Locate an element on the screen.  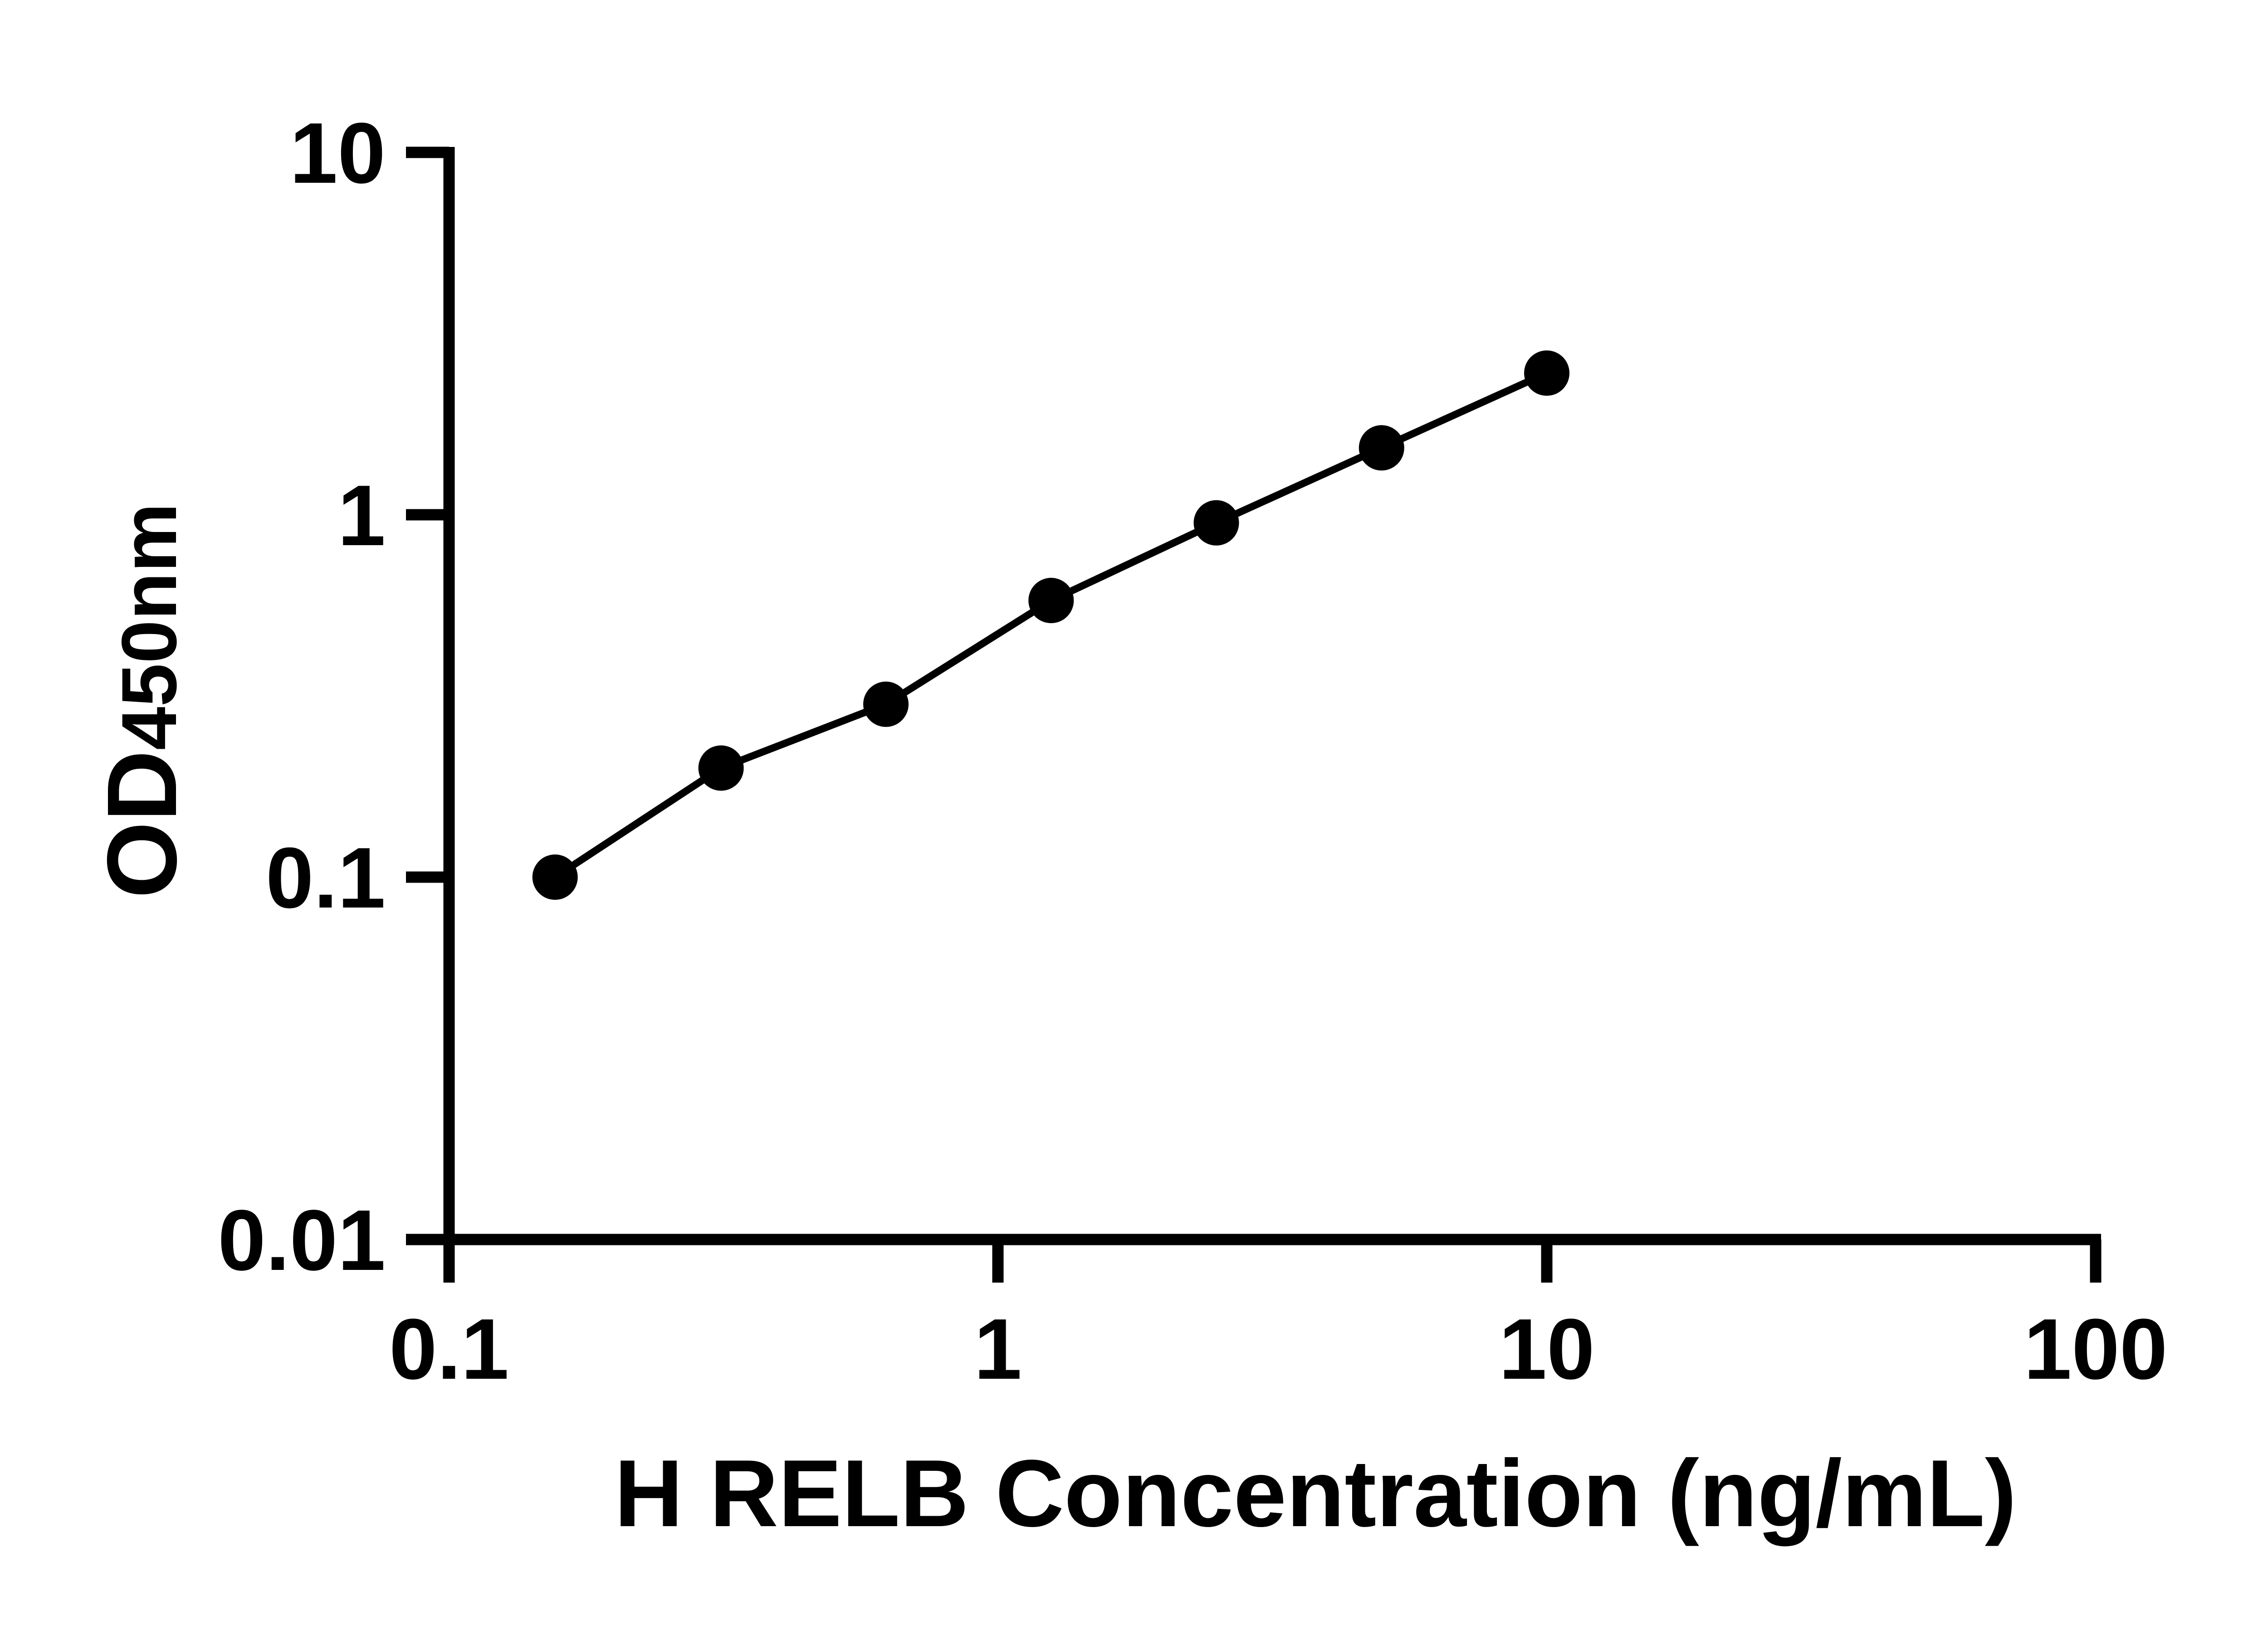
x-axis-tick-label: 10 is located at coordinates (1546, 1349).